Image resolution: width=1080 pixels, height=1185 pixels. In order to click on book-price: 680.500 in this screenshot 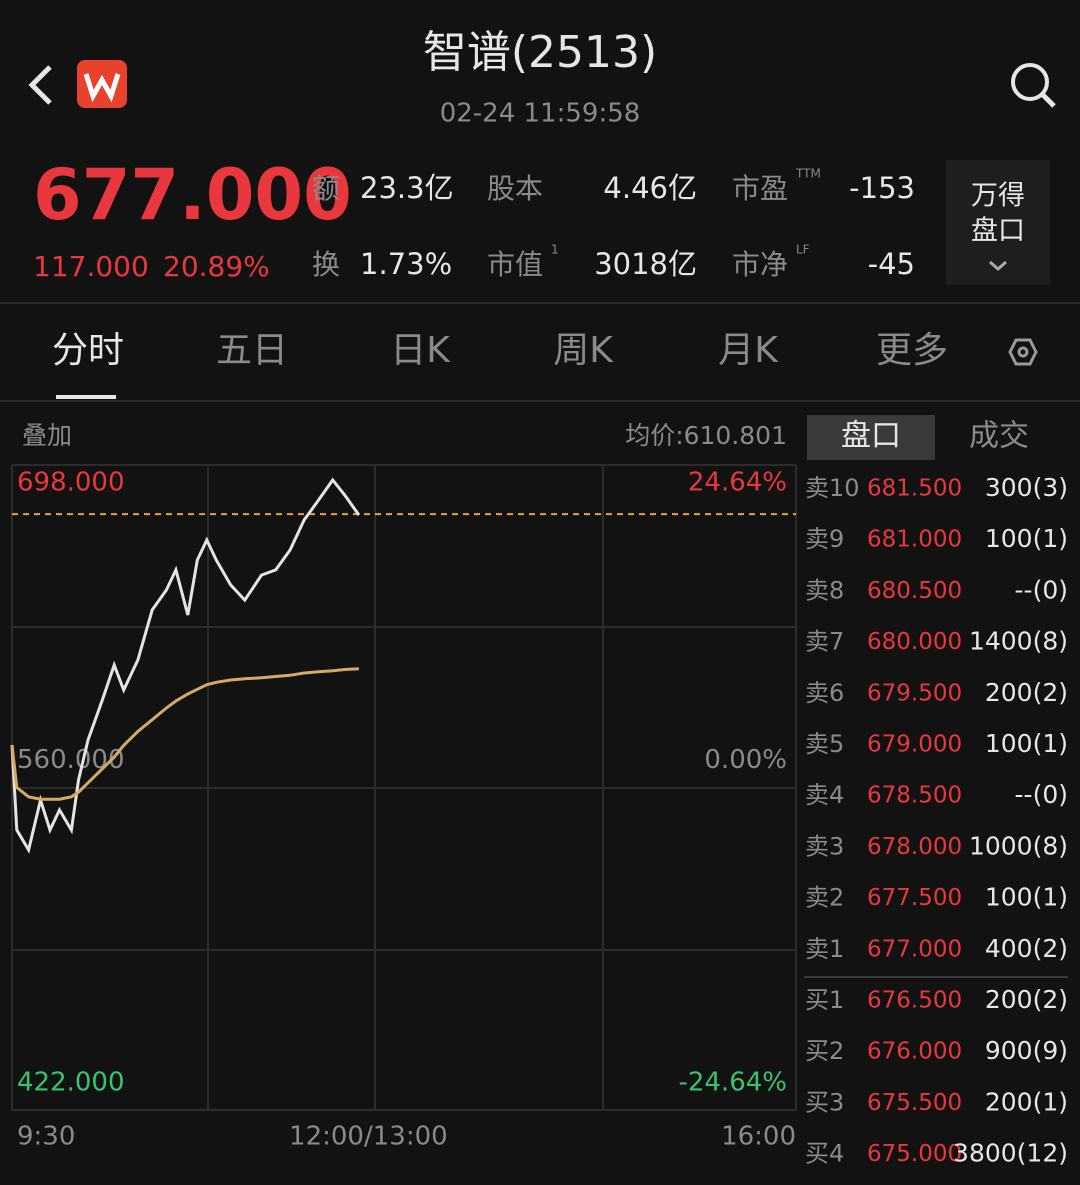, I will do `click(914, 591)`.